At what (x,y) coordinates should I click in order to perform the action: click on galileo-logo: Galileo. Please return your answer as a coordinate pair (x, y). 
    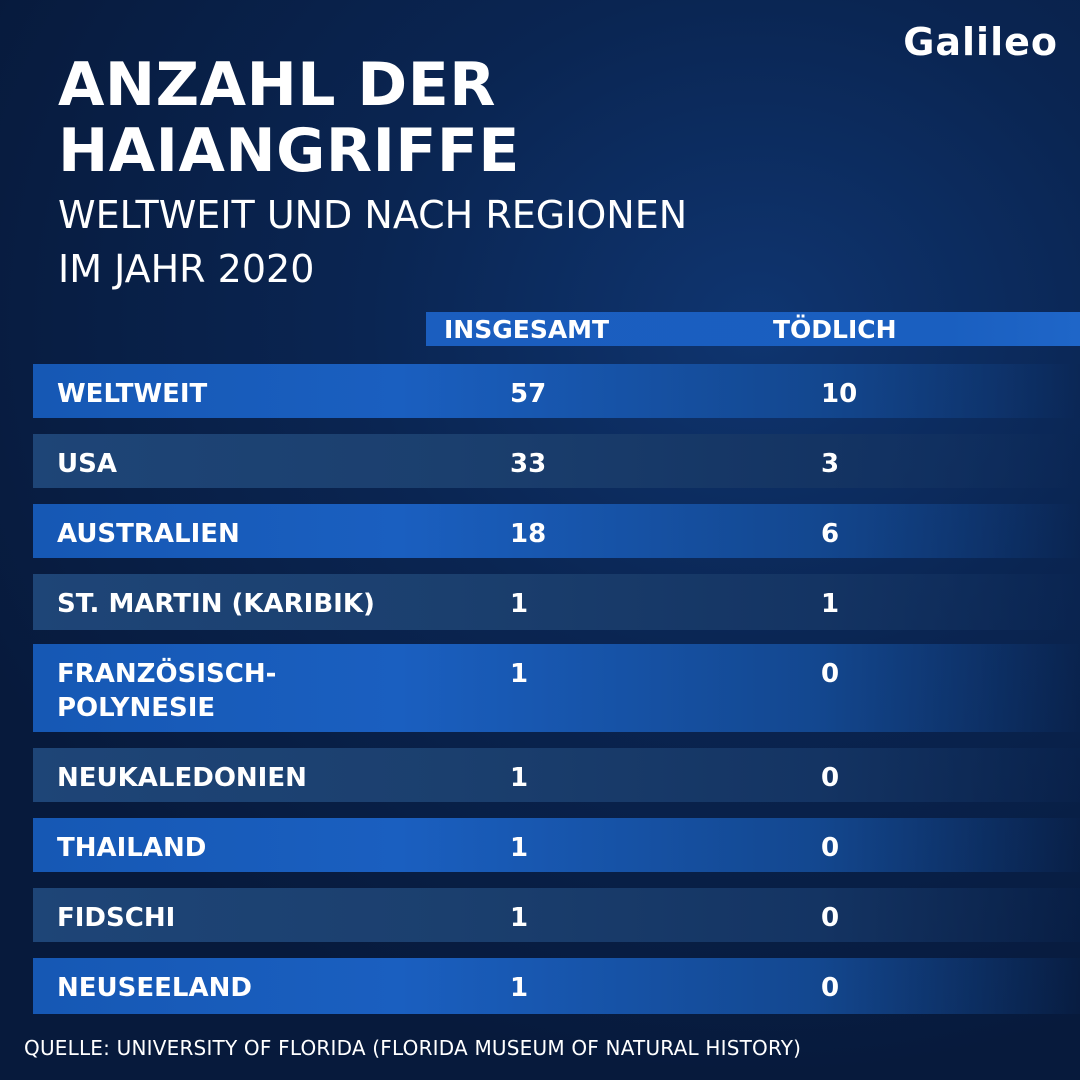
    Looking at the image, I should click on (980, 42).